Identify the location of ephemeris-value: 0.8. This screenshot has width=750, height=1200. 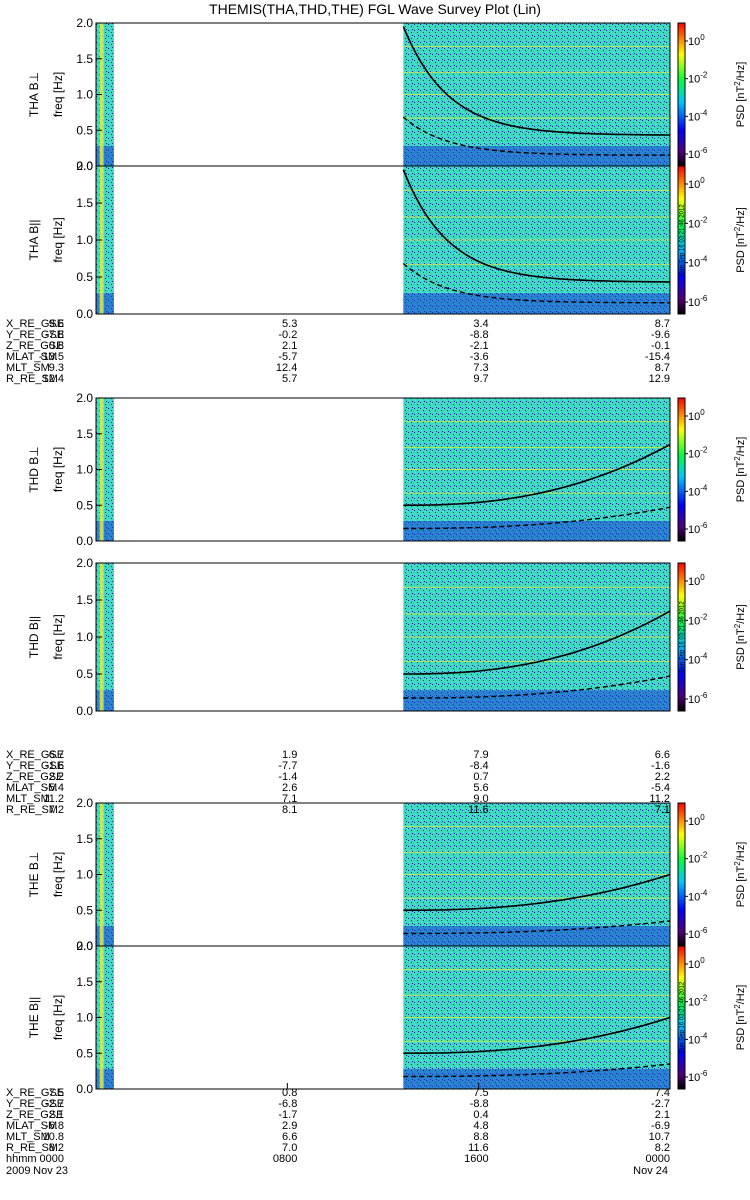
(56, 346).